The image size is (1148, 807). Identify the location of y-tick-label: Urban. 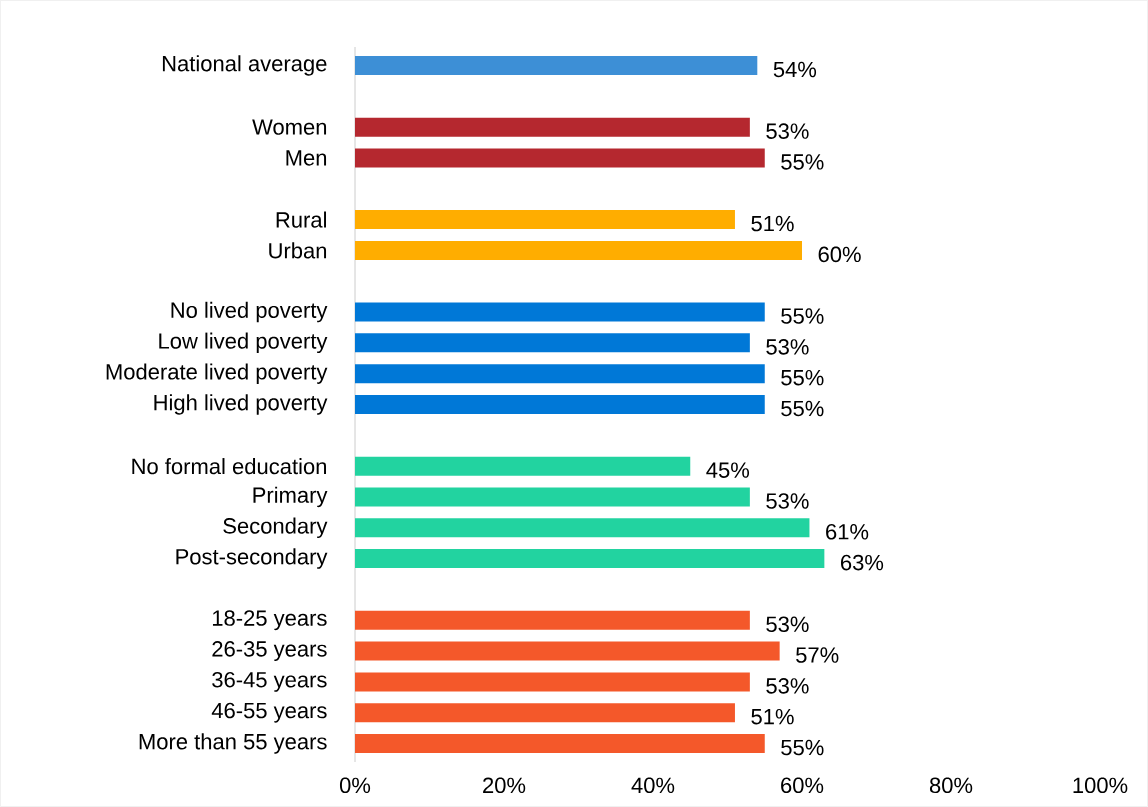
(298, 250).